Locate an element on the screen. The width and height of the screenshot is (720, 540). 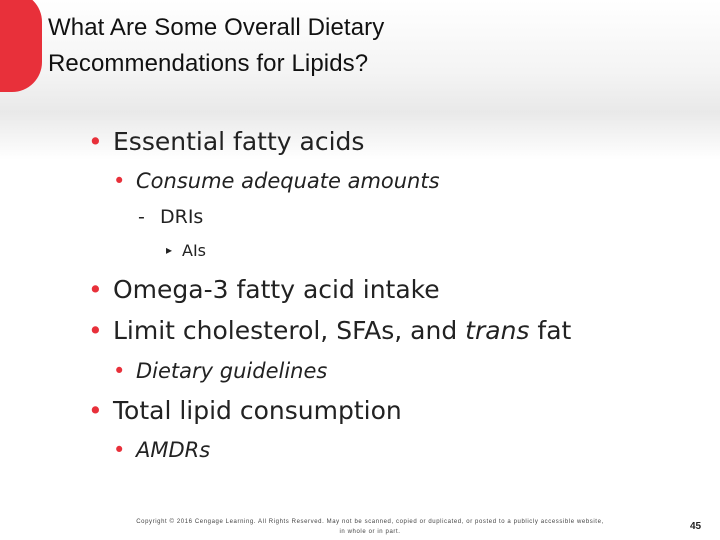
red-accent-shape is located at coordinates (21, 46).